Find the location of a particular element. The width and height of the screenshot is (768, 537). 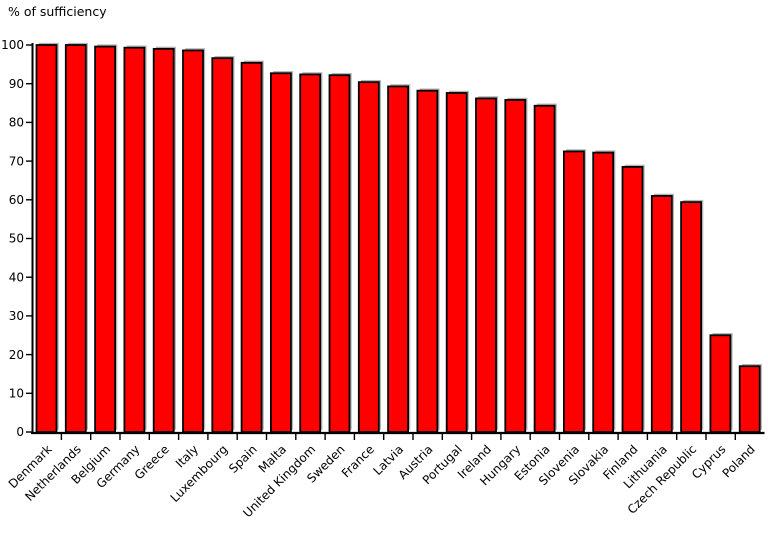

bar-netherlands is located at coordinates (75, 238).